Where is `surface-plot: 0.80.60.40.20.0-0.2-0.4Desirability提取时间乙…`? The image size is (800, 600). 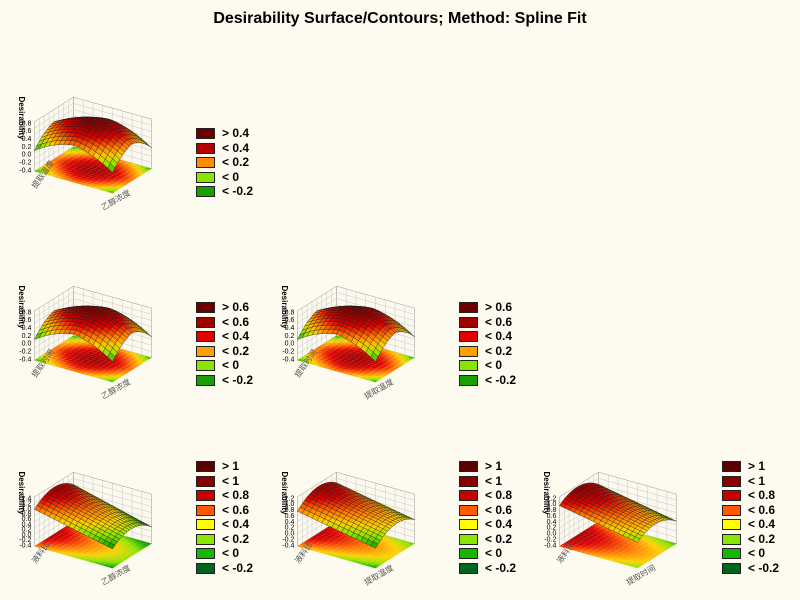
surface-plot: 0.80.60.40.20.0-0.2-0.4Desirability提取时间乙… is located at coordinates (84, 343).